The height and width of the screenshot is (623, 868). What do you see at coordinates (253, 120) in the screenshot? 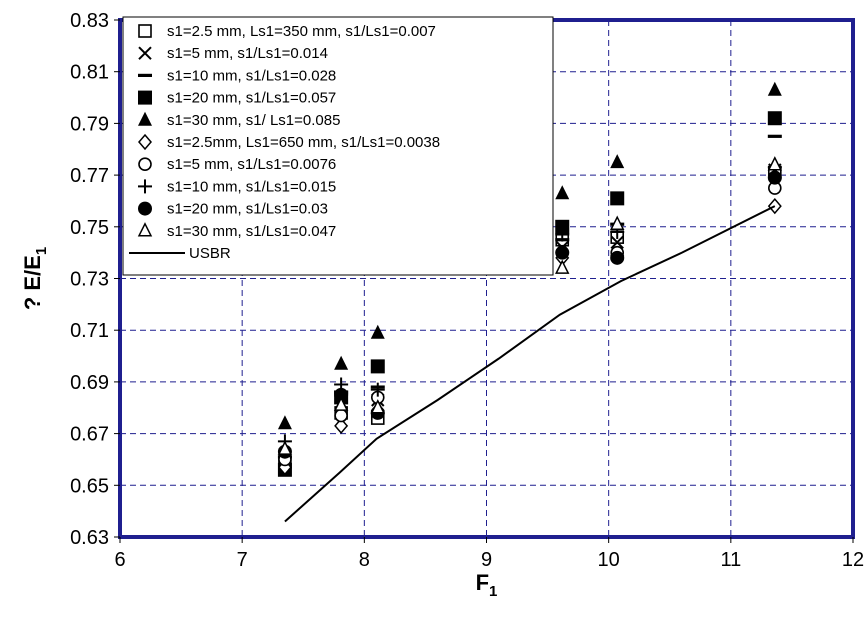
I see `legend-label: s1=30 mm, s1/ Ls1=0.085` at bounding box center [253, 120].